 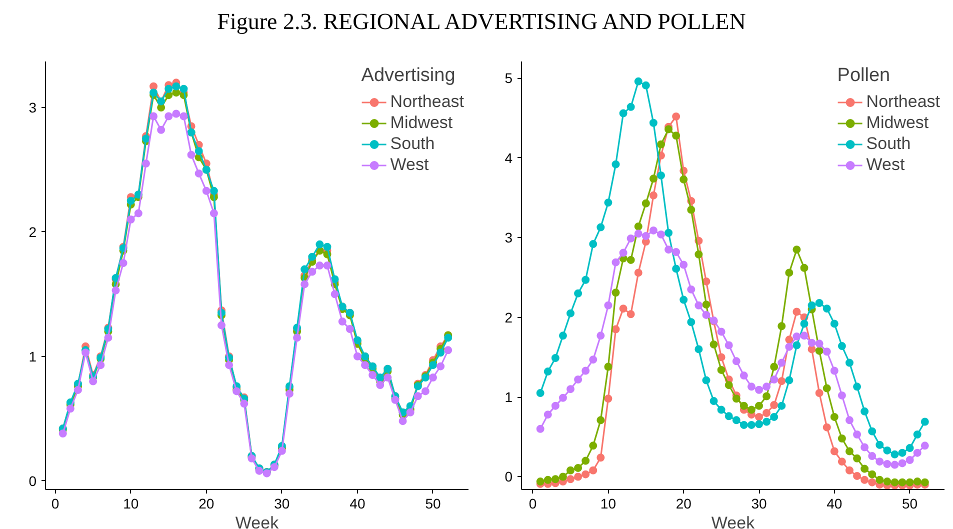 What do you see at coordinates (32, 232) in the screenshot?
I see `y-tick-label: 2` at bounding box center [32, 232].